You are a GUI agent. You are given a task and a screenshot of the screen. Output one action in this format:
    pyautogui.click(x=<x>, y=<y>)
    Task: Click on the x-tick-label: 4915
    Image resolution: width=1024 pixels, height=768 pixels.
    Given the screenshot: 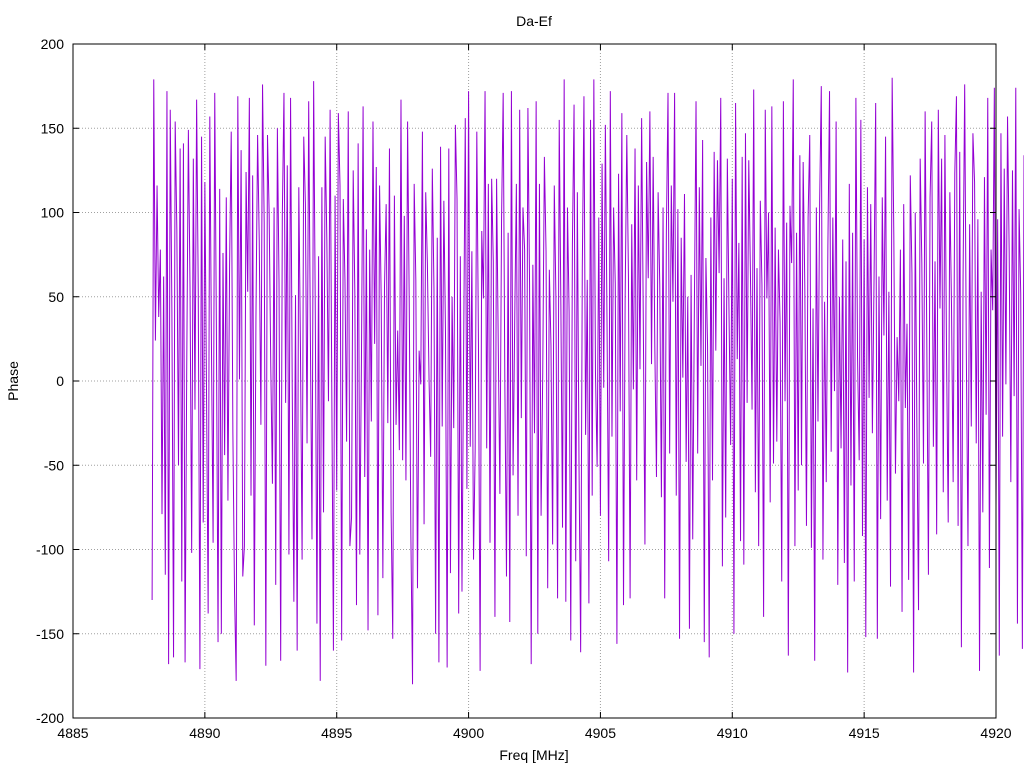 What is the action you would take?
    pyautogui.click(x=864, y=733)
    